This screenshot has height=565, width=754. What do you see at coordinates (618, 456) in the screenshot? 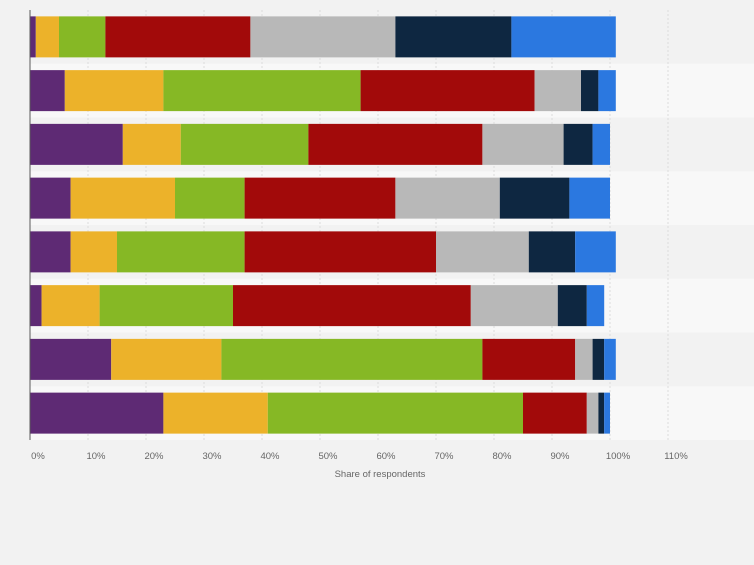
I see `x-tick-label: 100%` at bounding box center [618, 456].